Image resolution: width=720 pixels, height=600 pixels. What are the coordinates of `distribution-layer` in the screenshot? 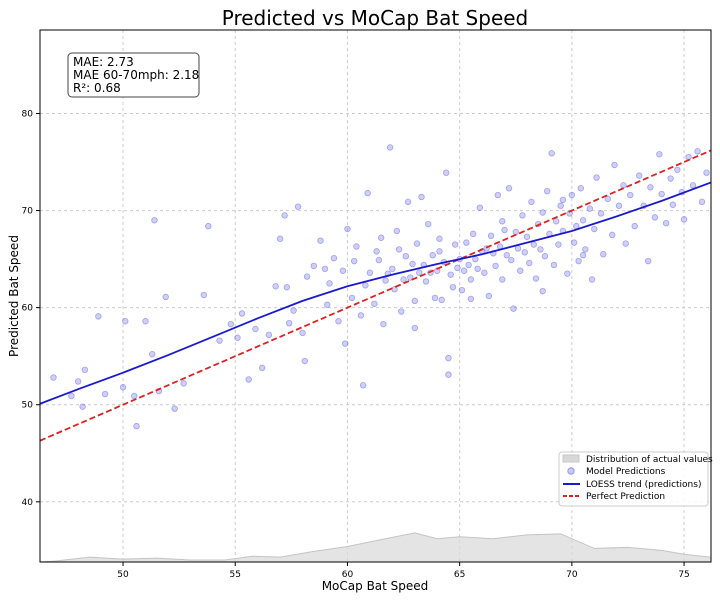 It's located at (375, 547).